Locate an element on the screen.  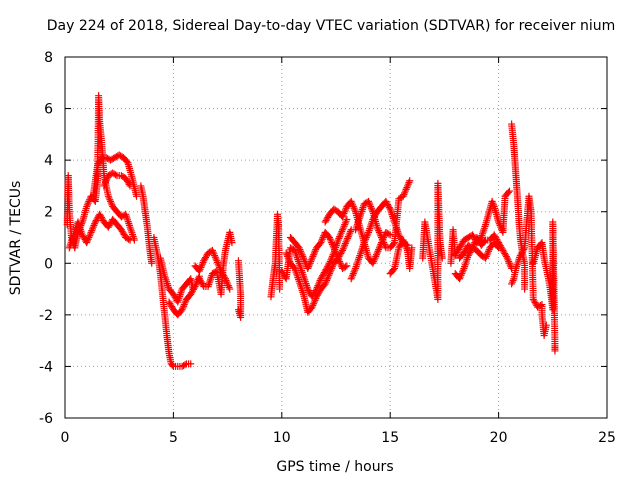
y-tick-label: -2 is located at coordinates (46, 316).